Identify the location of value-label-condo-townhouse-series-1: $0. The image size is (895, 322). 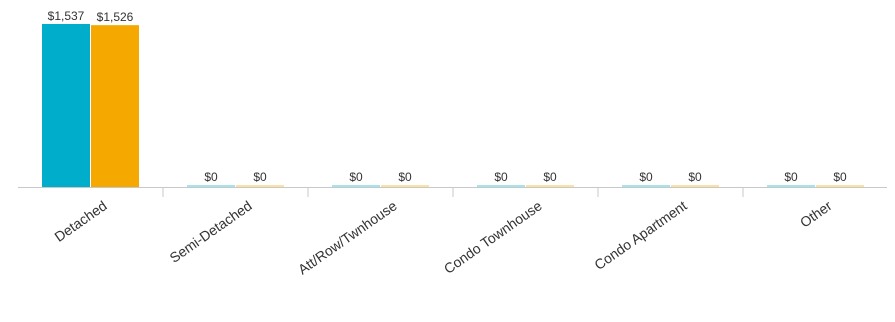
(501, 177).